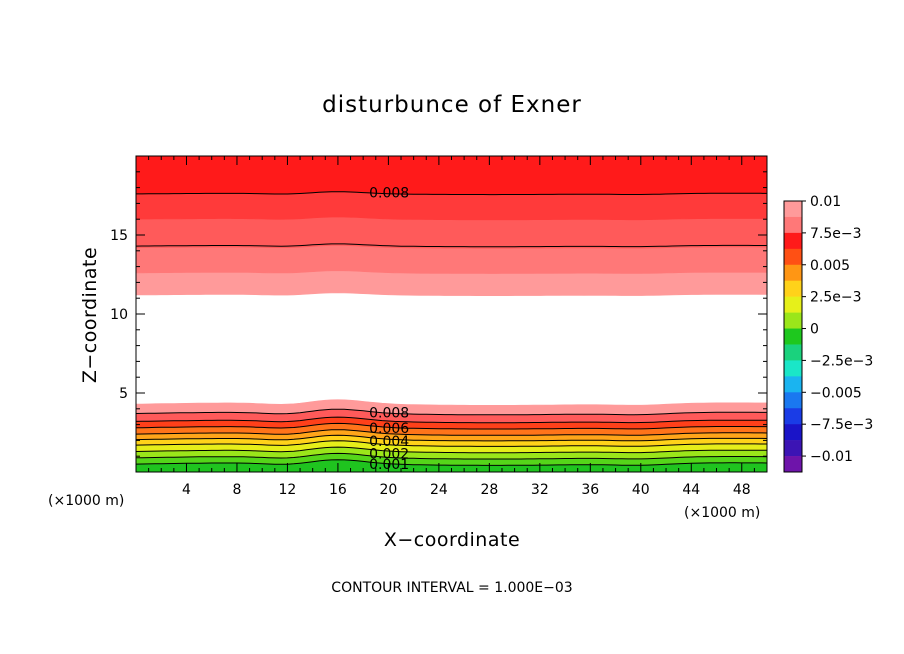  What do you see at coordinates (691, 490) in the screenshot?
I see `x-tick-label: 44` at bounding box center [691, 490].